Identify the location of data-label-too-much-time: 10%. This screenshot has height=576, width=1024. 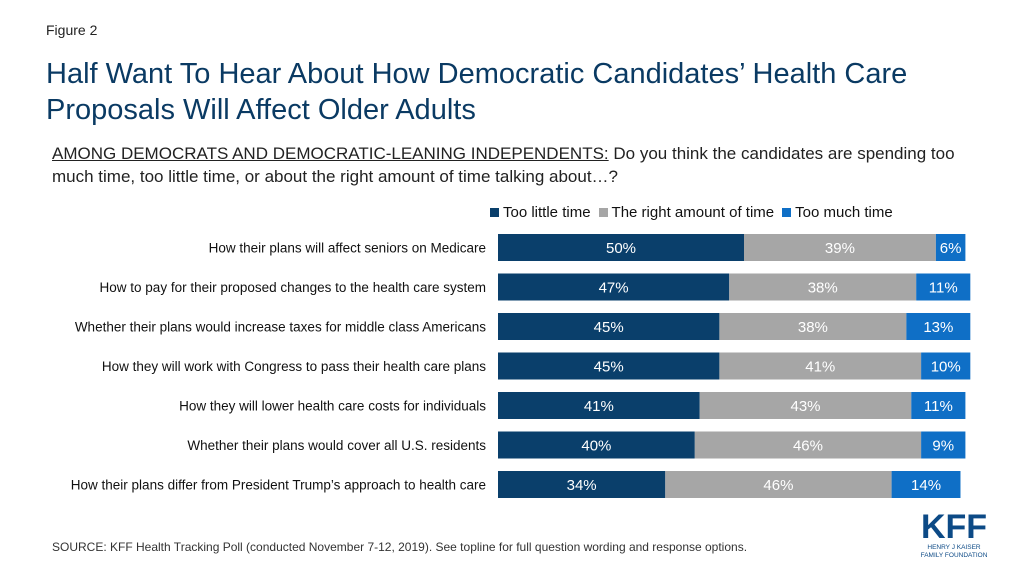
(946, 367).